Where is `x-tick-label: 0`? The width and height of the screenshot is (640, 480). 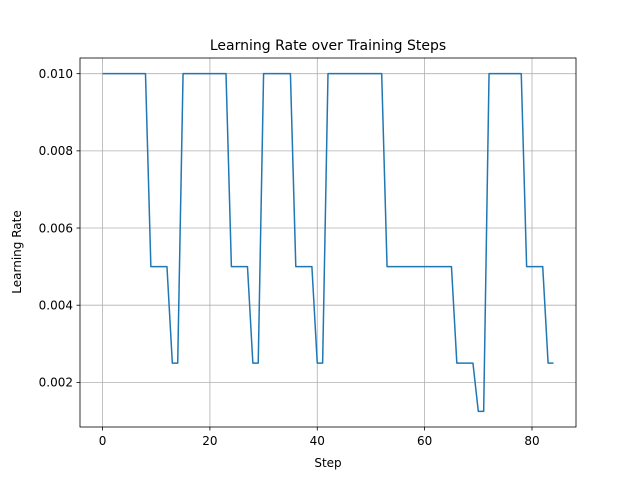 x-tick-label: 0 is located at coordinates (103, 441).